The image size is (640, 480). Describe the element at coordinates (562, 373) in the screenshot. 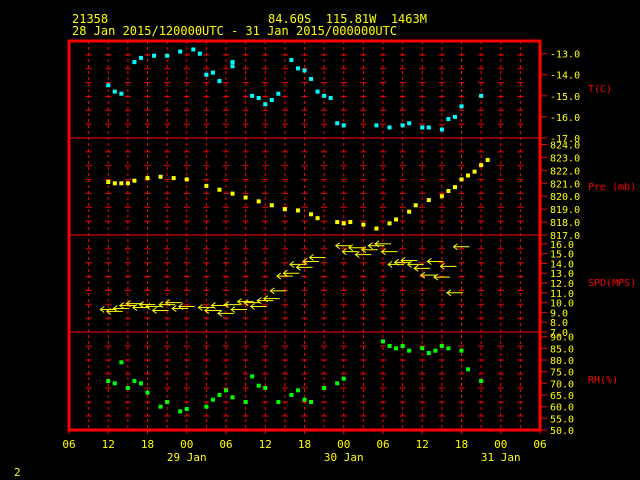

I see `y-tick-label: 75.0` at that location.